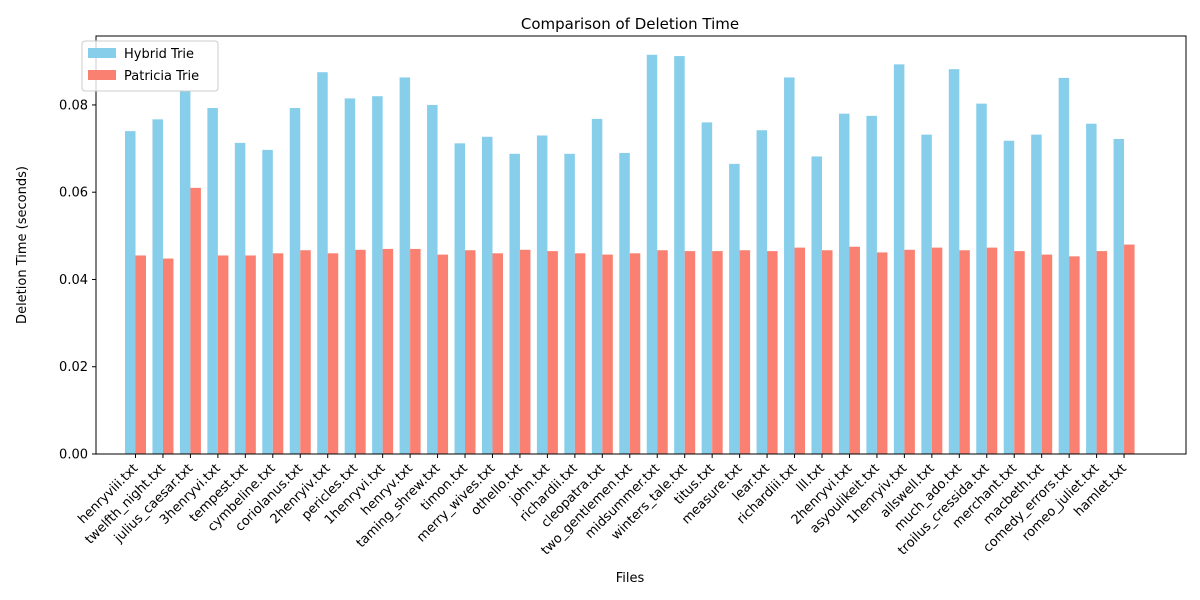  What do you see at coordinates (73, 280) in the screenshot?
I see `y-tick-label: 0.04` at bounding box center [73, 280].